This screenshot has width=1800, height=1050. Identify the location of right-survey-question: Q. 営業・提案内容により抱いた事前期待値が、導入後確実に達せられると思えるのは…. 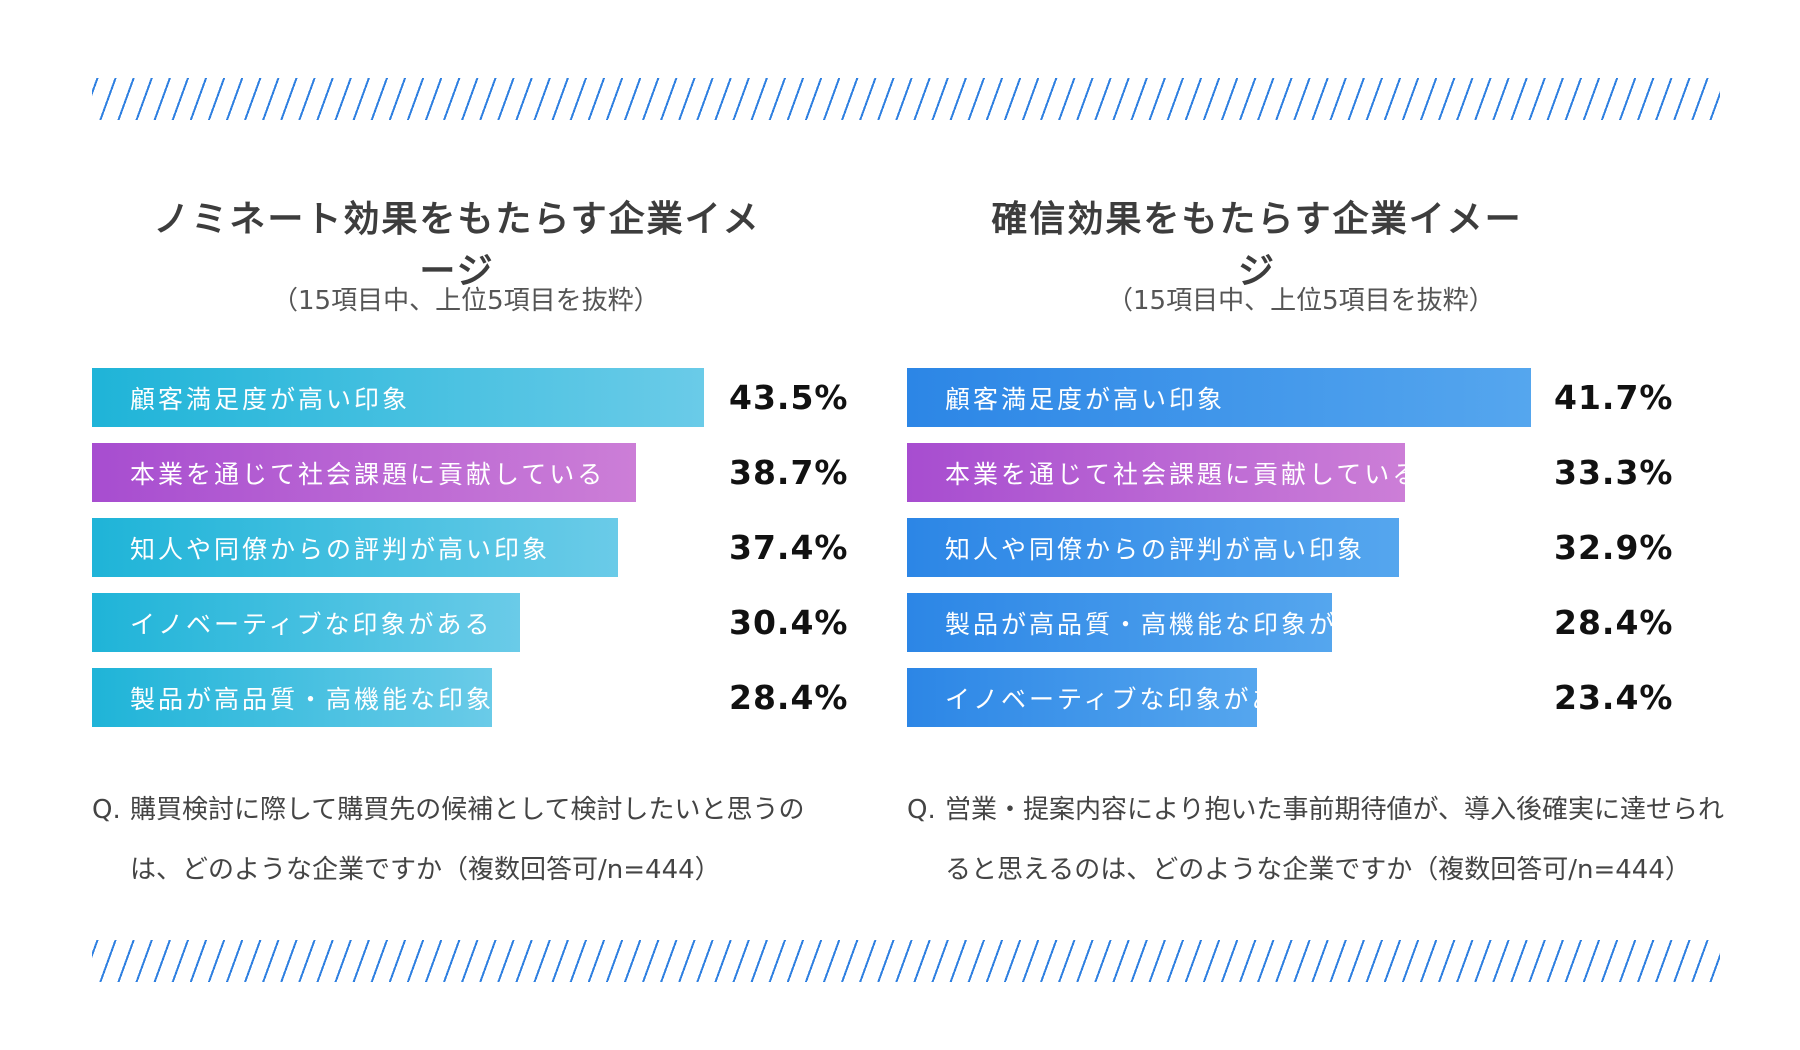
(1317, 840).